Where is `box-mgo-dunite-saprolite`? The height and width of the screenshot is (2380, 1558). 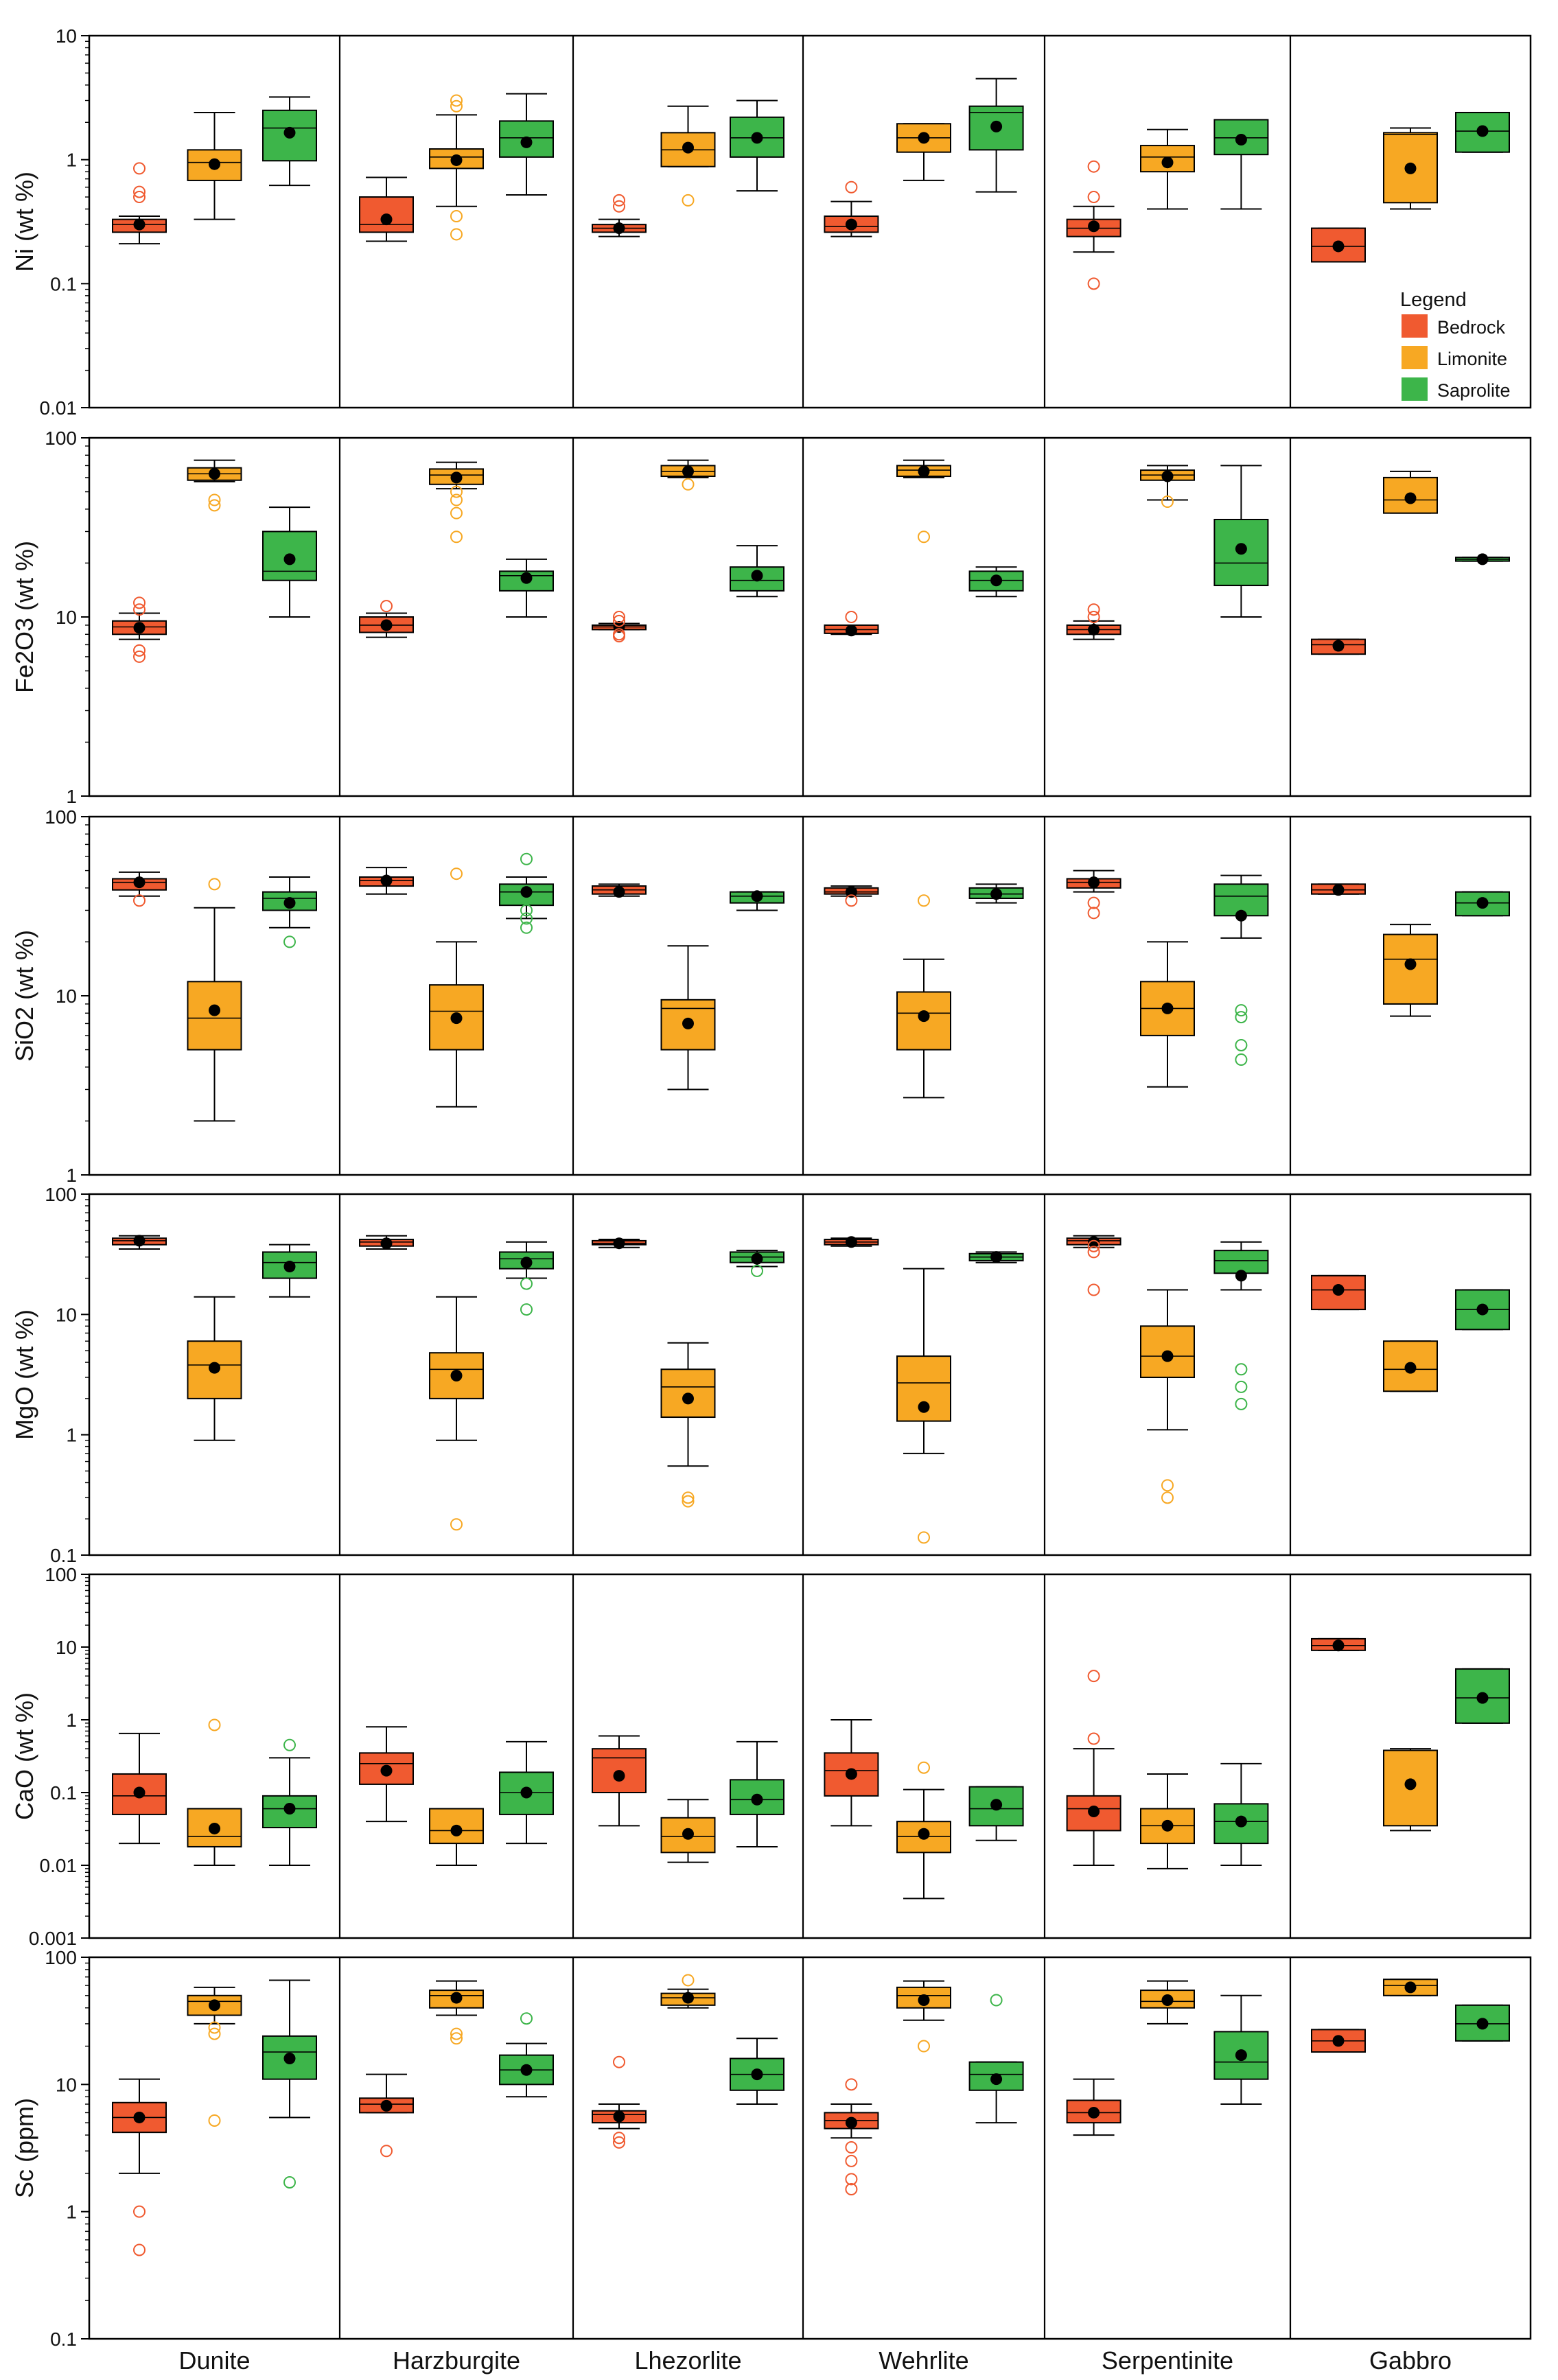 box-mgo-dunite-saprolite is located at coordinates (289, 1271).